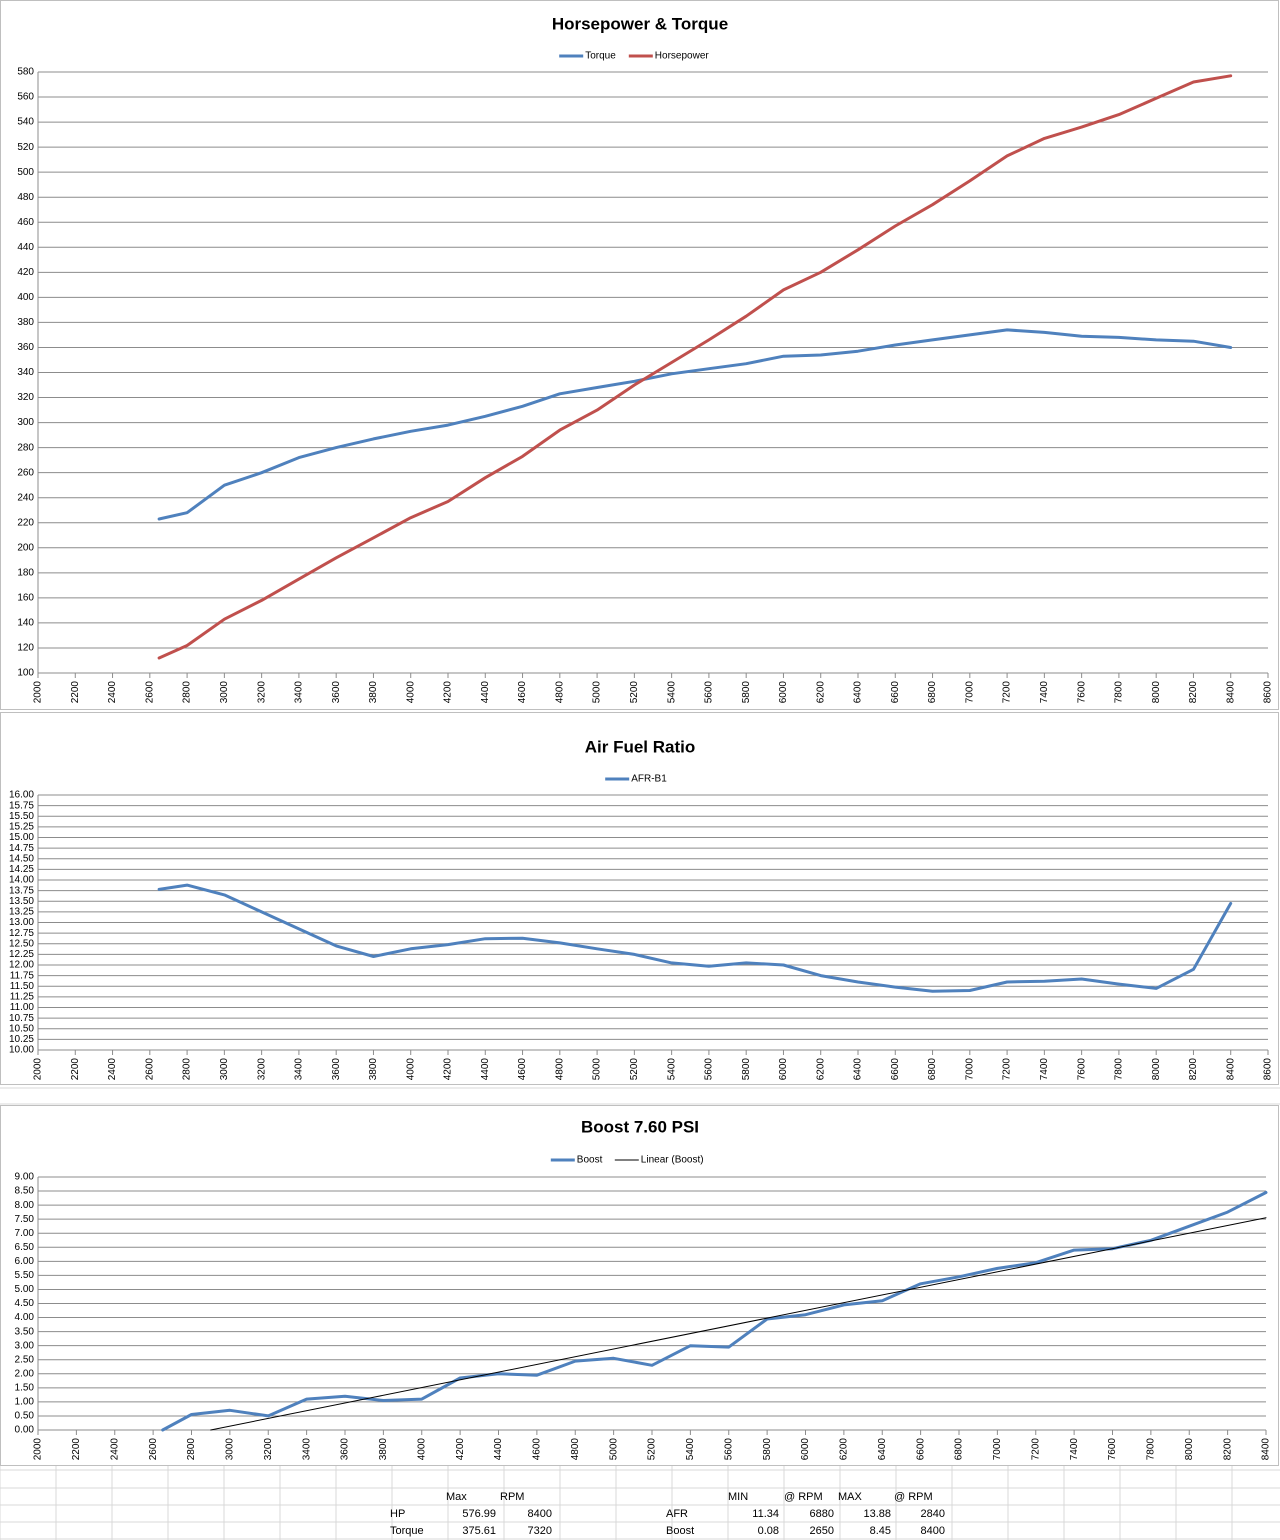 This screenshot has width=1280, height=1540. What do you see at coordinates (479, 1531) in the screenshot?
I see `table-cell: 375.61` at bounding box center [479, 1531].